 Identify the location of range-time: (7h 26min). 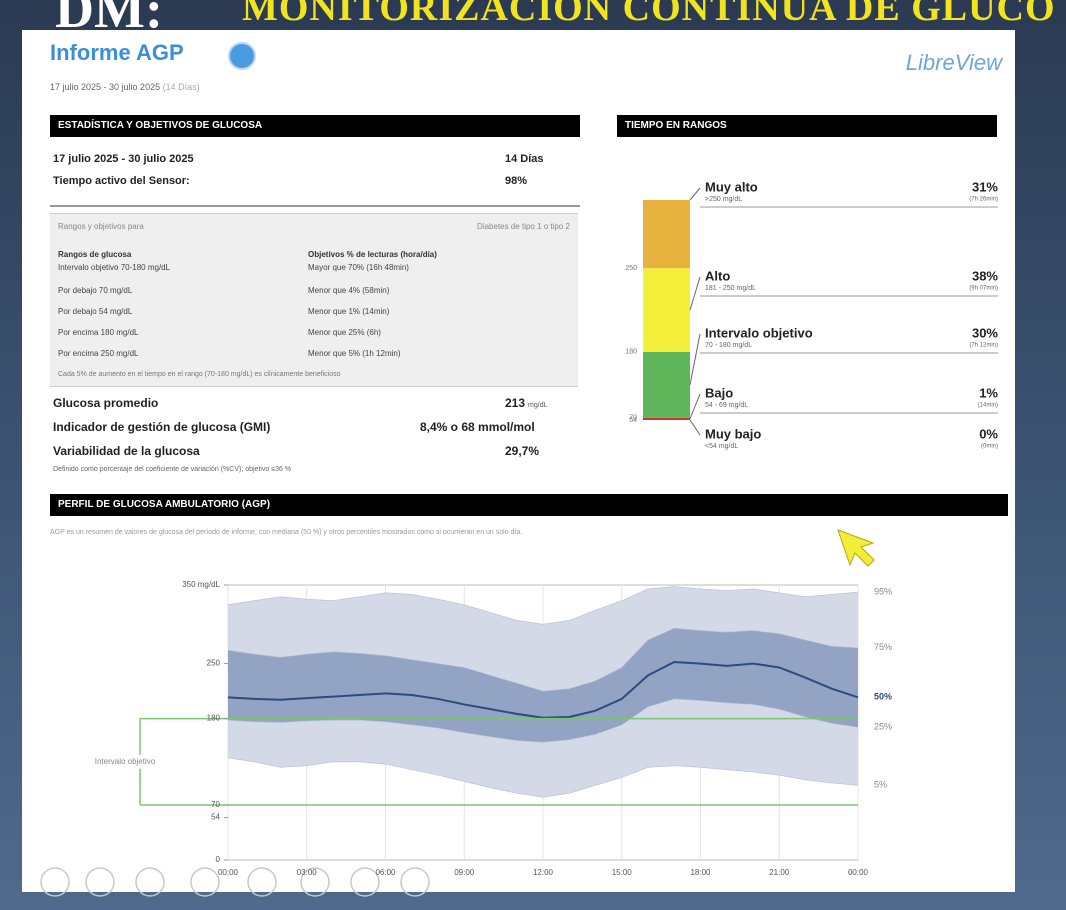
(983, 200).